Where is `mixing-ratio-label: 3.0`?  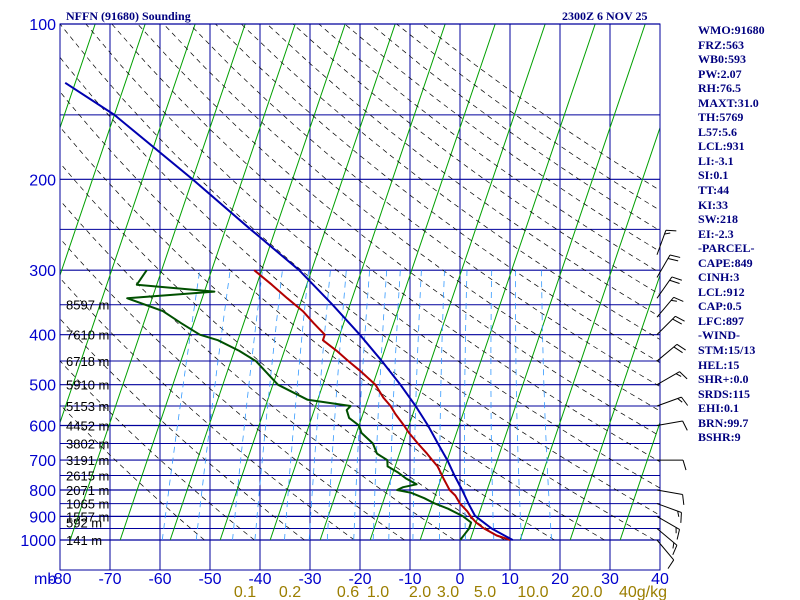 mixing-ratio-label: 3.0 is located at coordinates (448, 592).